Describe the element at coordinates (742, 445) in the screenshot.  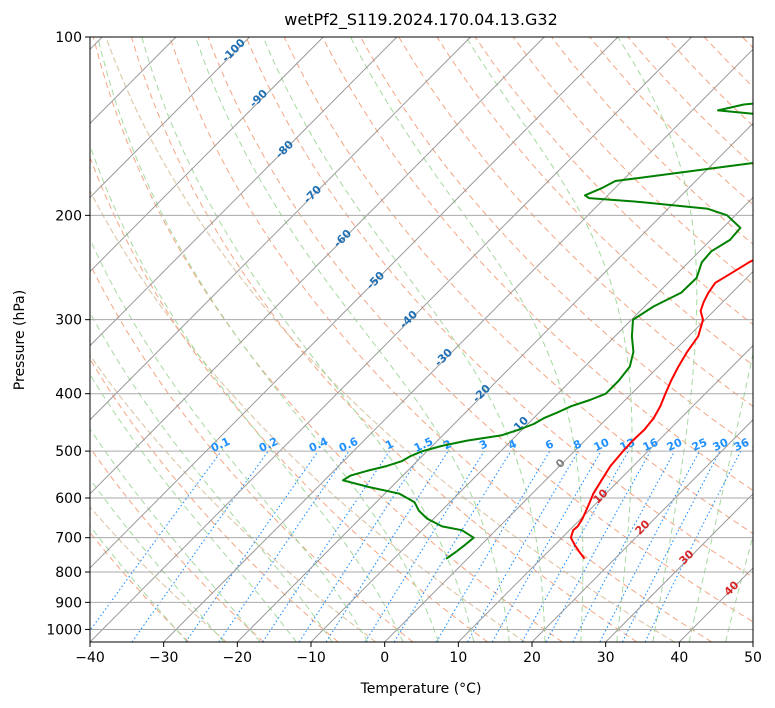
I see `mixing-ratio-label: 36` at that location.